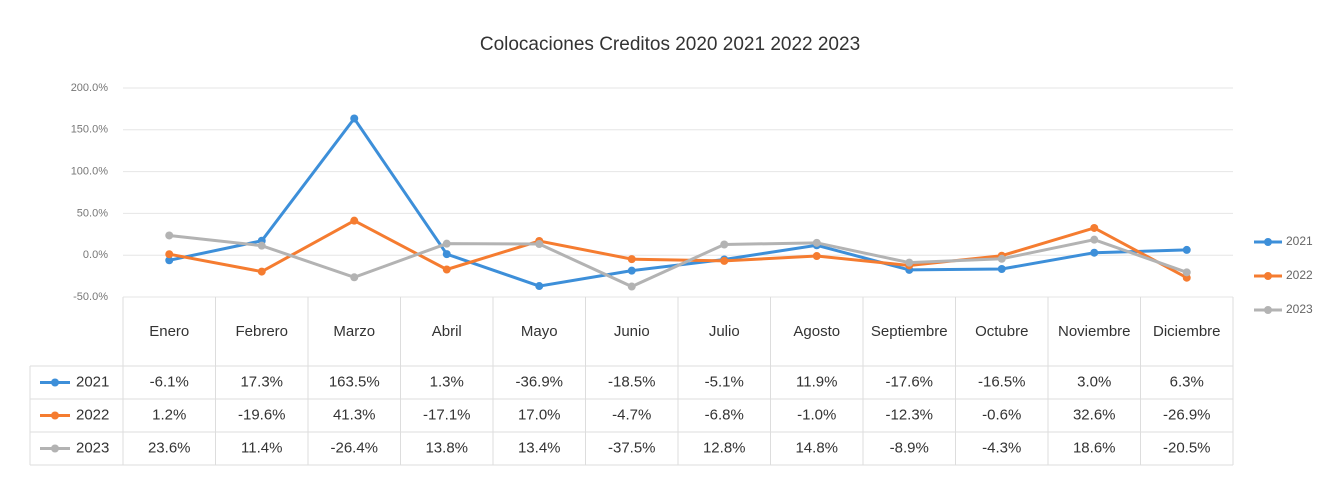  I want to click on value-label: -4.7%, so click(631, 414).